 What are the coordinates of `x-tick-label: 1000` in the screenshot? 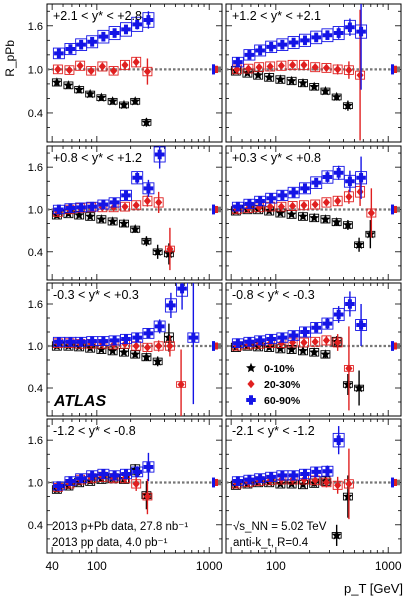 It's located at (209, 566).